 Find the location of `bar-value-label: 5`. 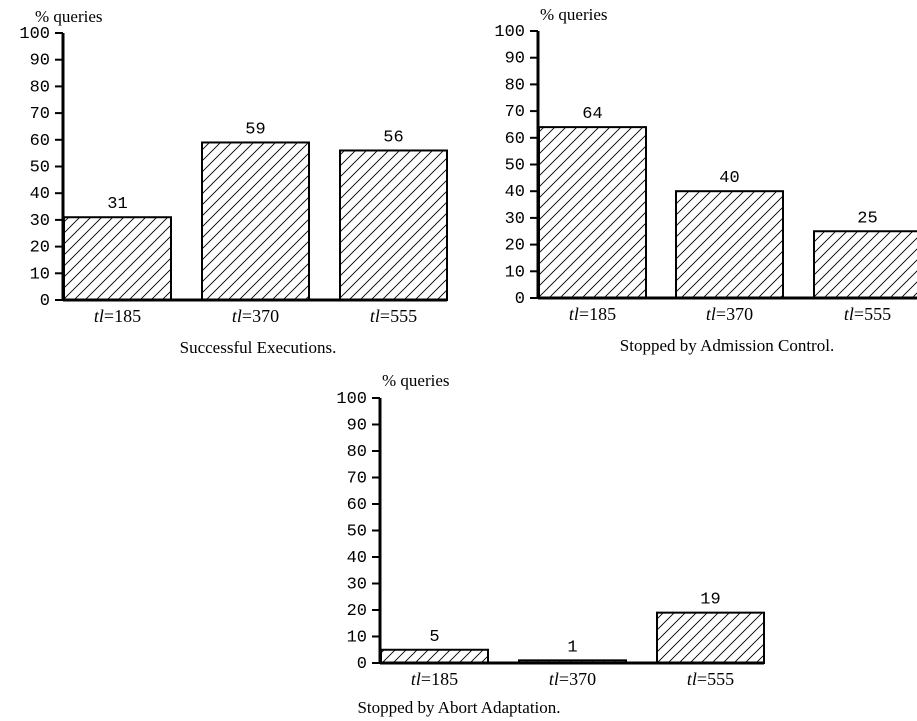

bar-value-label: 5 is located at coordinates (434, 637).